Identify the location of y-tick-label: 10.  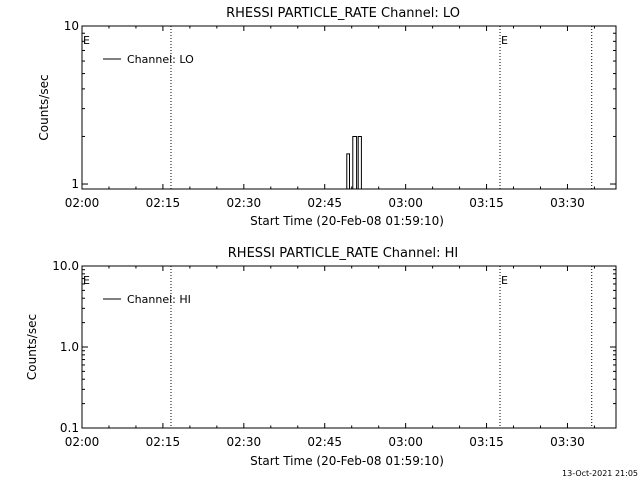
(71, 26).